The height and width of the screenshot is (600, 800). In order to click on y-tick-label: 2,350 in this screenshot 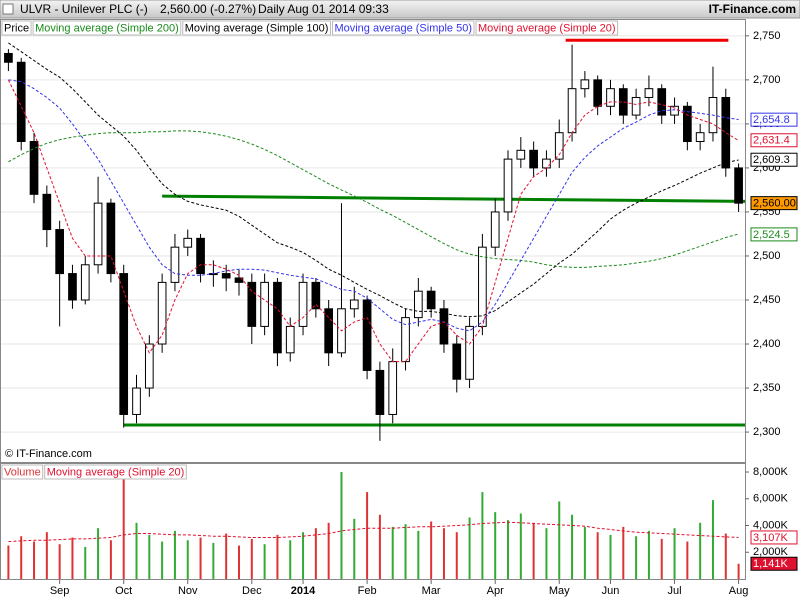, I will do `click(767, 388)`.